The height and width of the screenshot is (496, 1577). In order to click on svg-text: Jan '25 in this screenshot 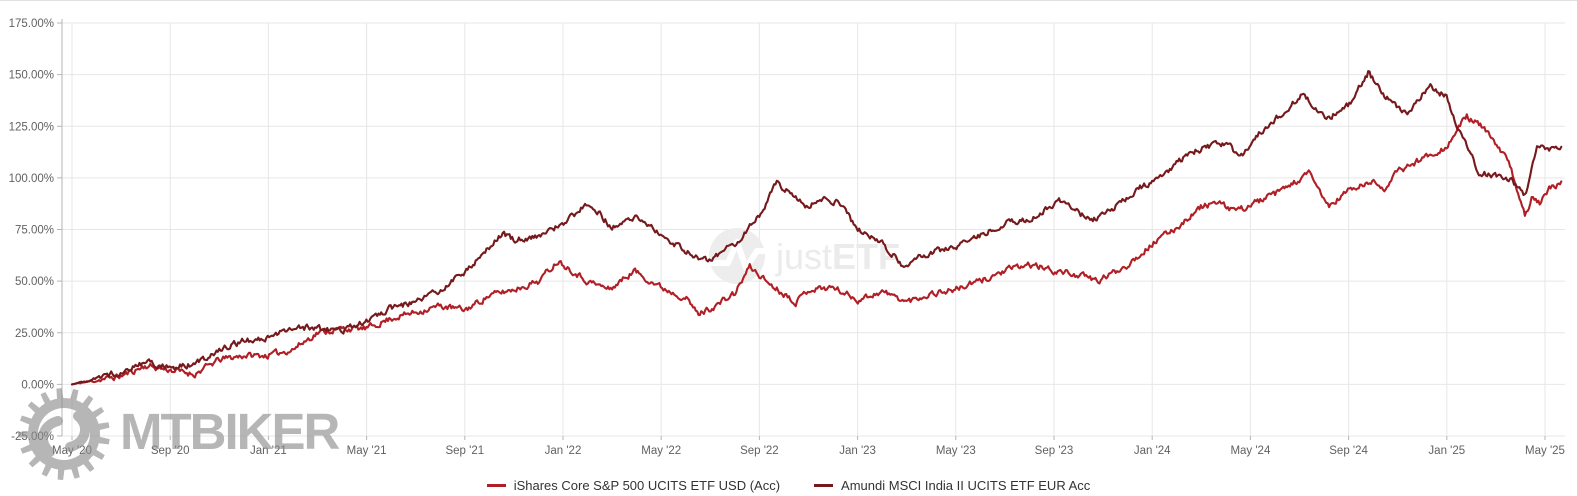, I will do `click(1446, 451)`.